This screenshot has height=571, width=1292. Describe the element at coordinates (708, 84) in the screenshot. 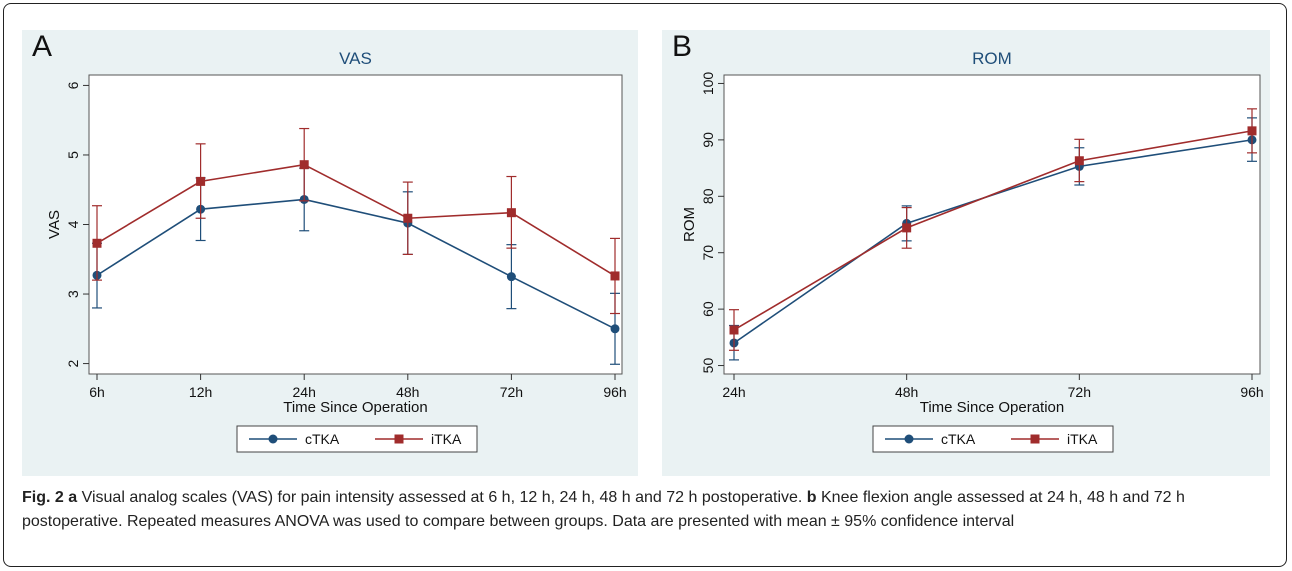

I see `y-tick-label: 100` at that location.